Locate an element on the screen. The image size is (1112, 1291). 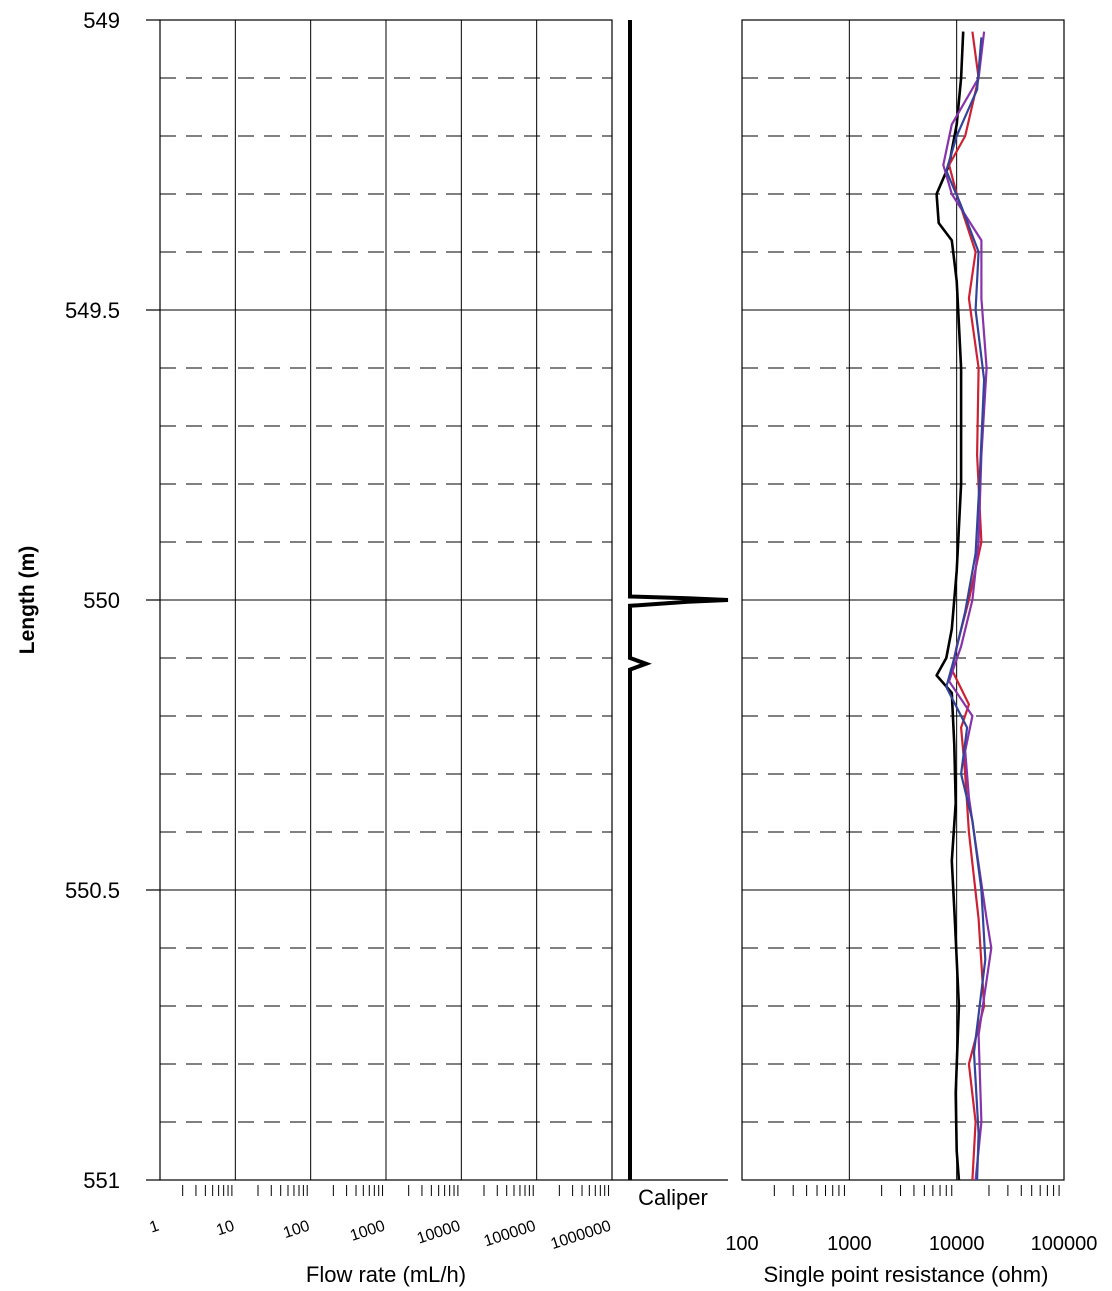
y-axis-label: Length (m) is located at coordinates (27, 600).